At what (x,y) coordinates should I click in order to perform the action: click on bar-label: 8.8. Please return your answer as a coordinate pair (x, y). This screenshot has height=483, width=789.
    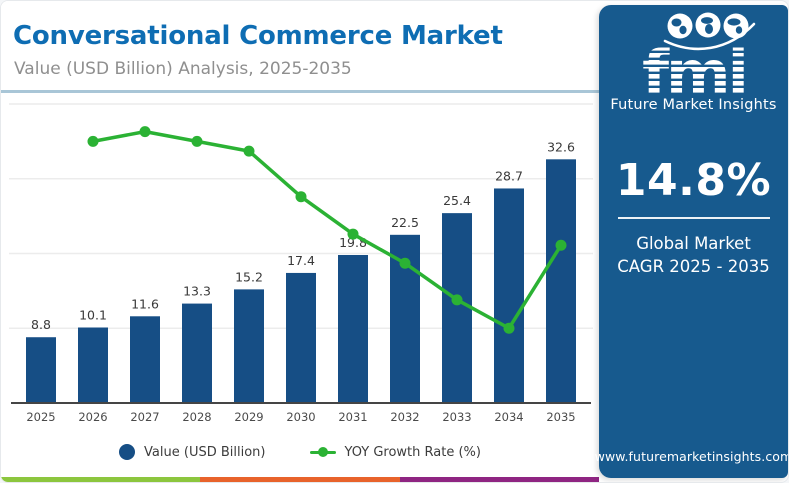
    Looking at the image, I should click on (41, 324).